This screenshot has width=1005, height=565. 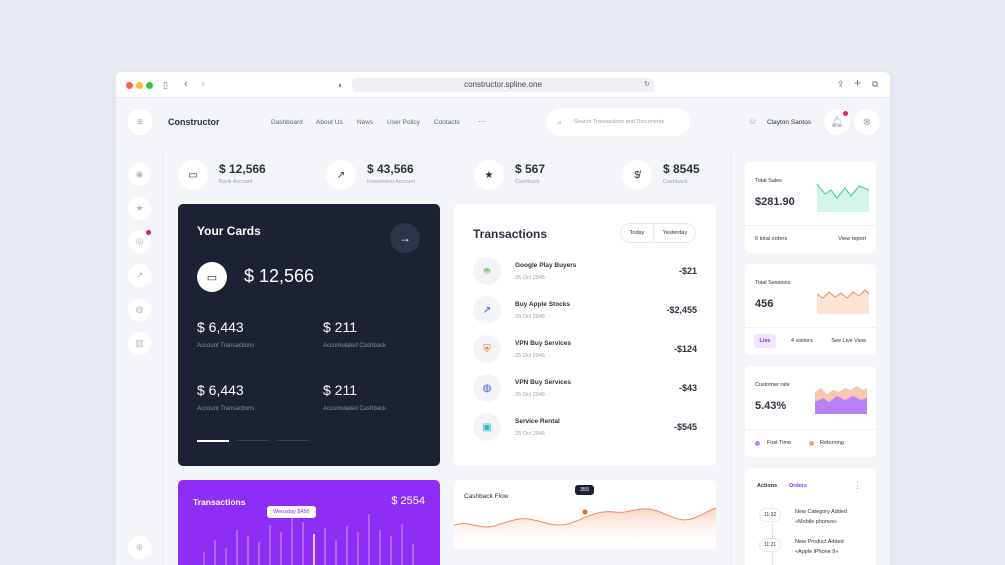 I want to click on new-tab-icon: +, so click(x=858, y=83).